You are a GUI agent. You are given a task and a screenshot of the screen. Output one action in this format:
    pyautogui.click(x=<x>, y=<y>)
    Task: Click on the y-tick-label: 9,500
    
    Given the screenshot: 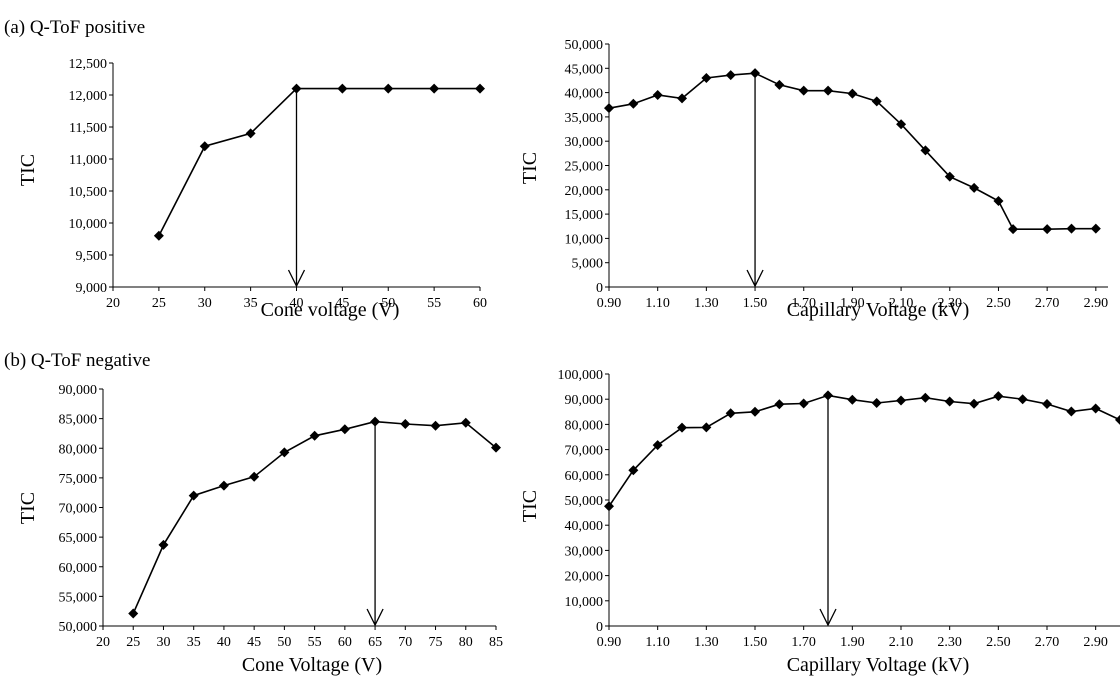 What is the action you would take?
    pyautogui.click(x=92, y=256)
    